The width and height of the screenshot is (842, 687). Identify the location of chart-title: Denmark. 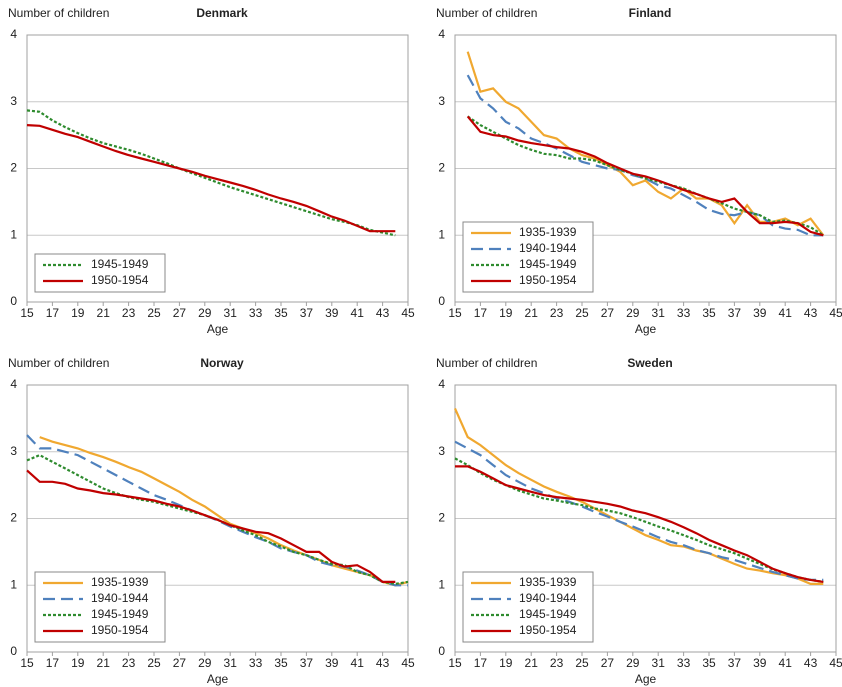
(222, 13).